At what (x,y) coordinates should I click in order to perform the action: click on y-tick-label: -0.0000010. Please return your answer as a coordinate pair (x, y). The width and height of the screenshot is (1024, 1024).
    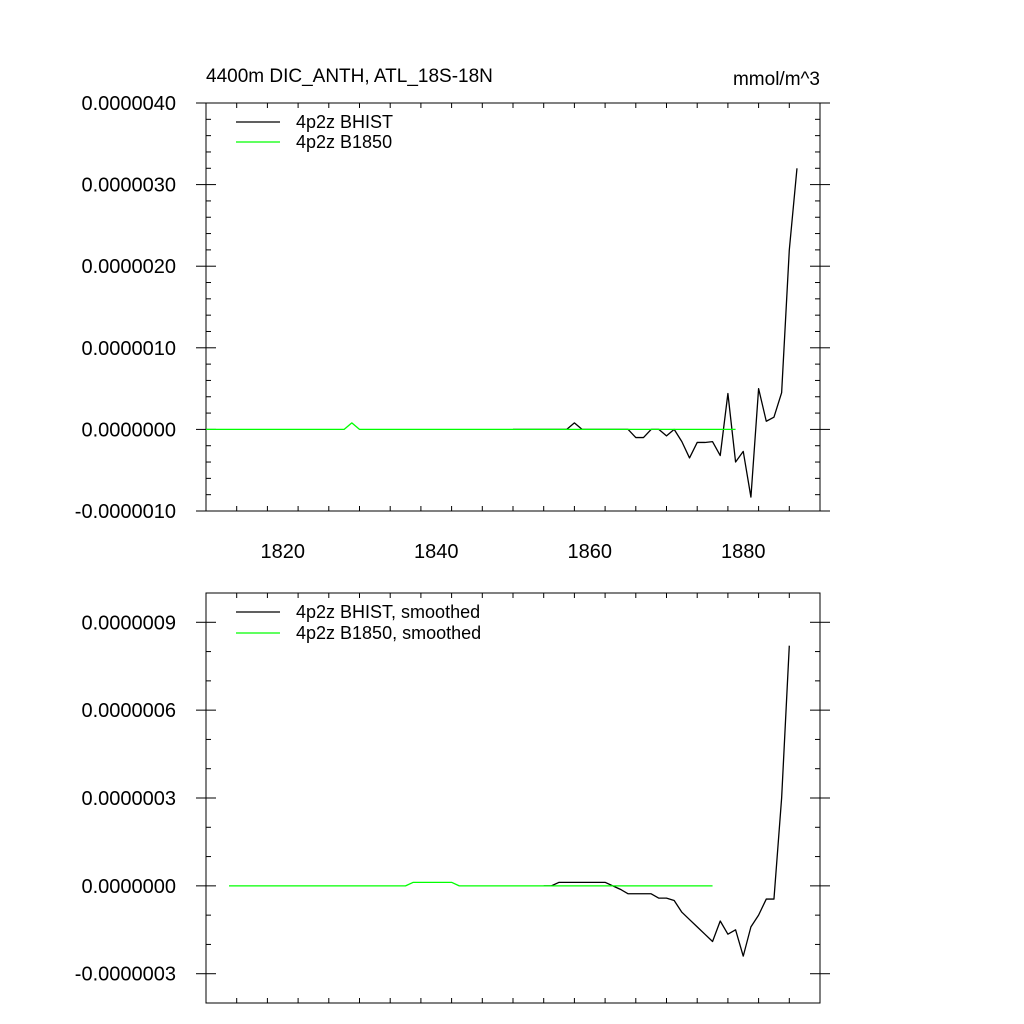
    Looking at the image, I should click on (125, 512).